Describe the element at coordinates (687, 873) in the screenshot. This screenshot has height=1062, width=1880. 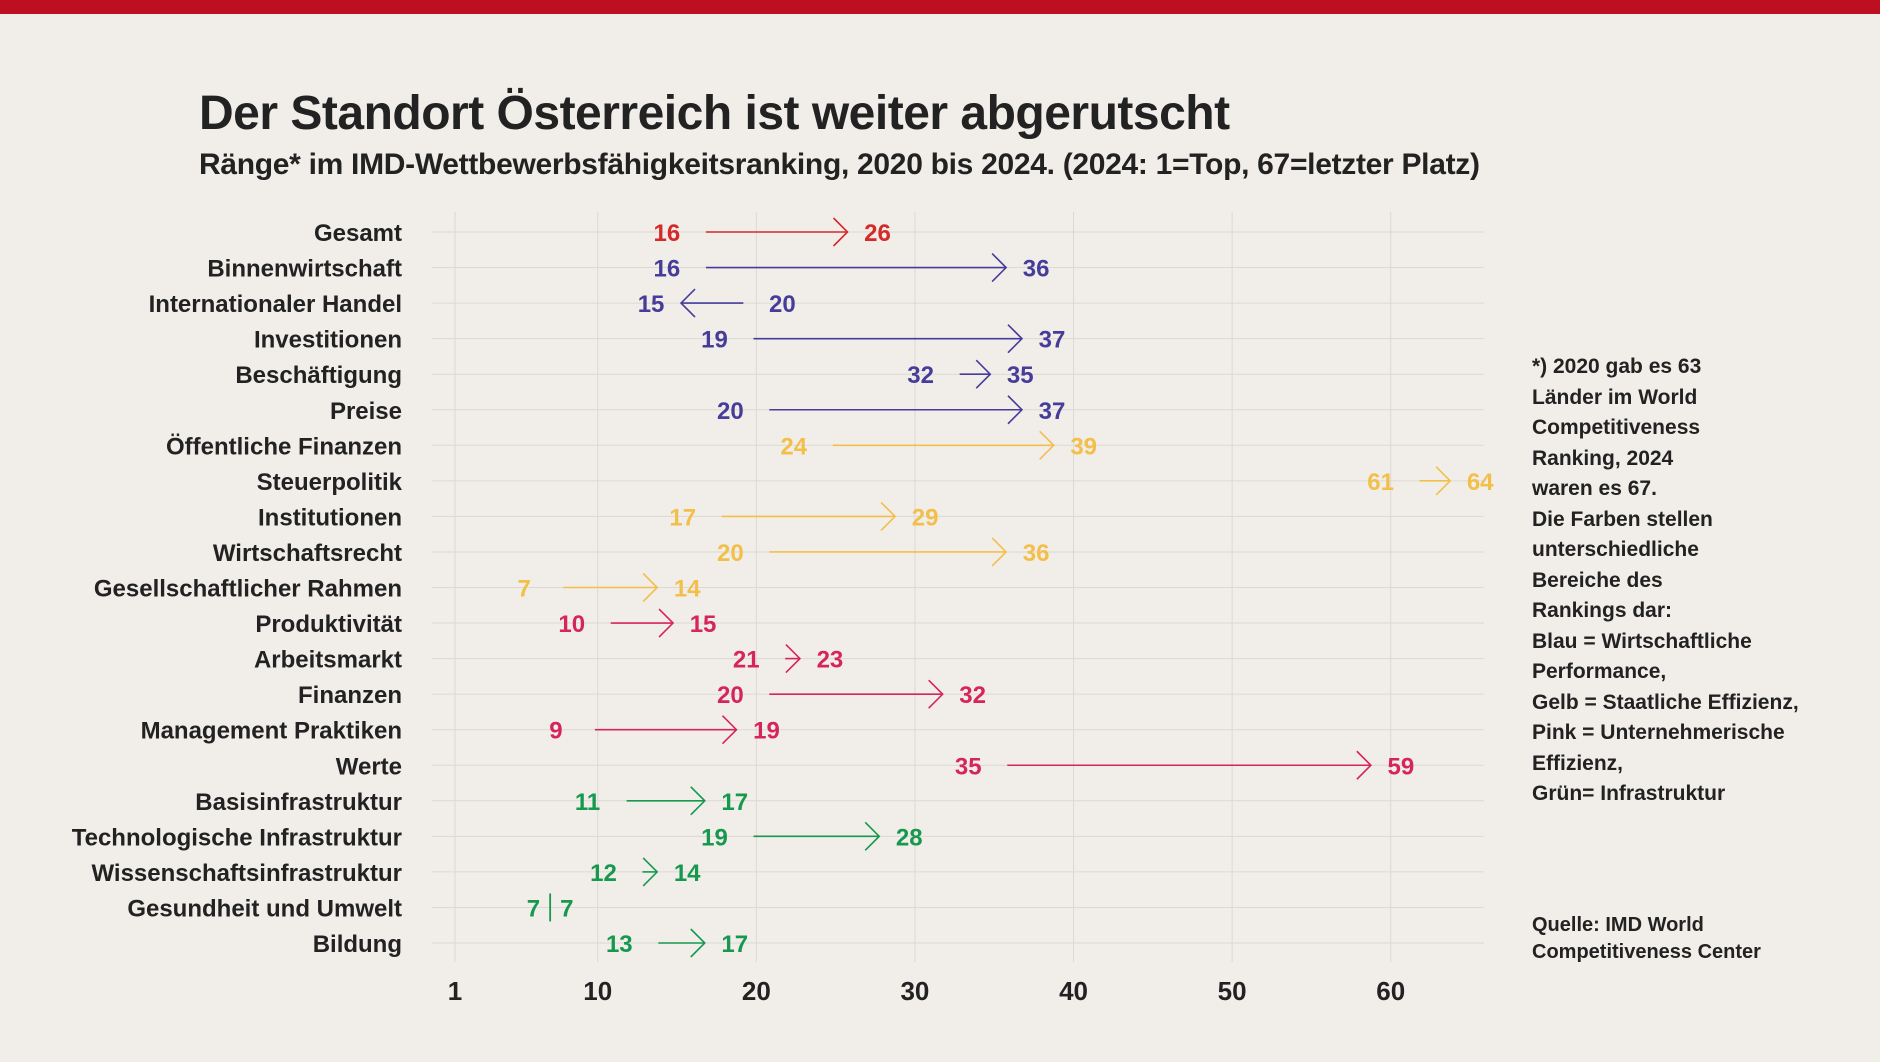
I see `value-2024: 14` at that location.